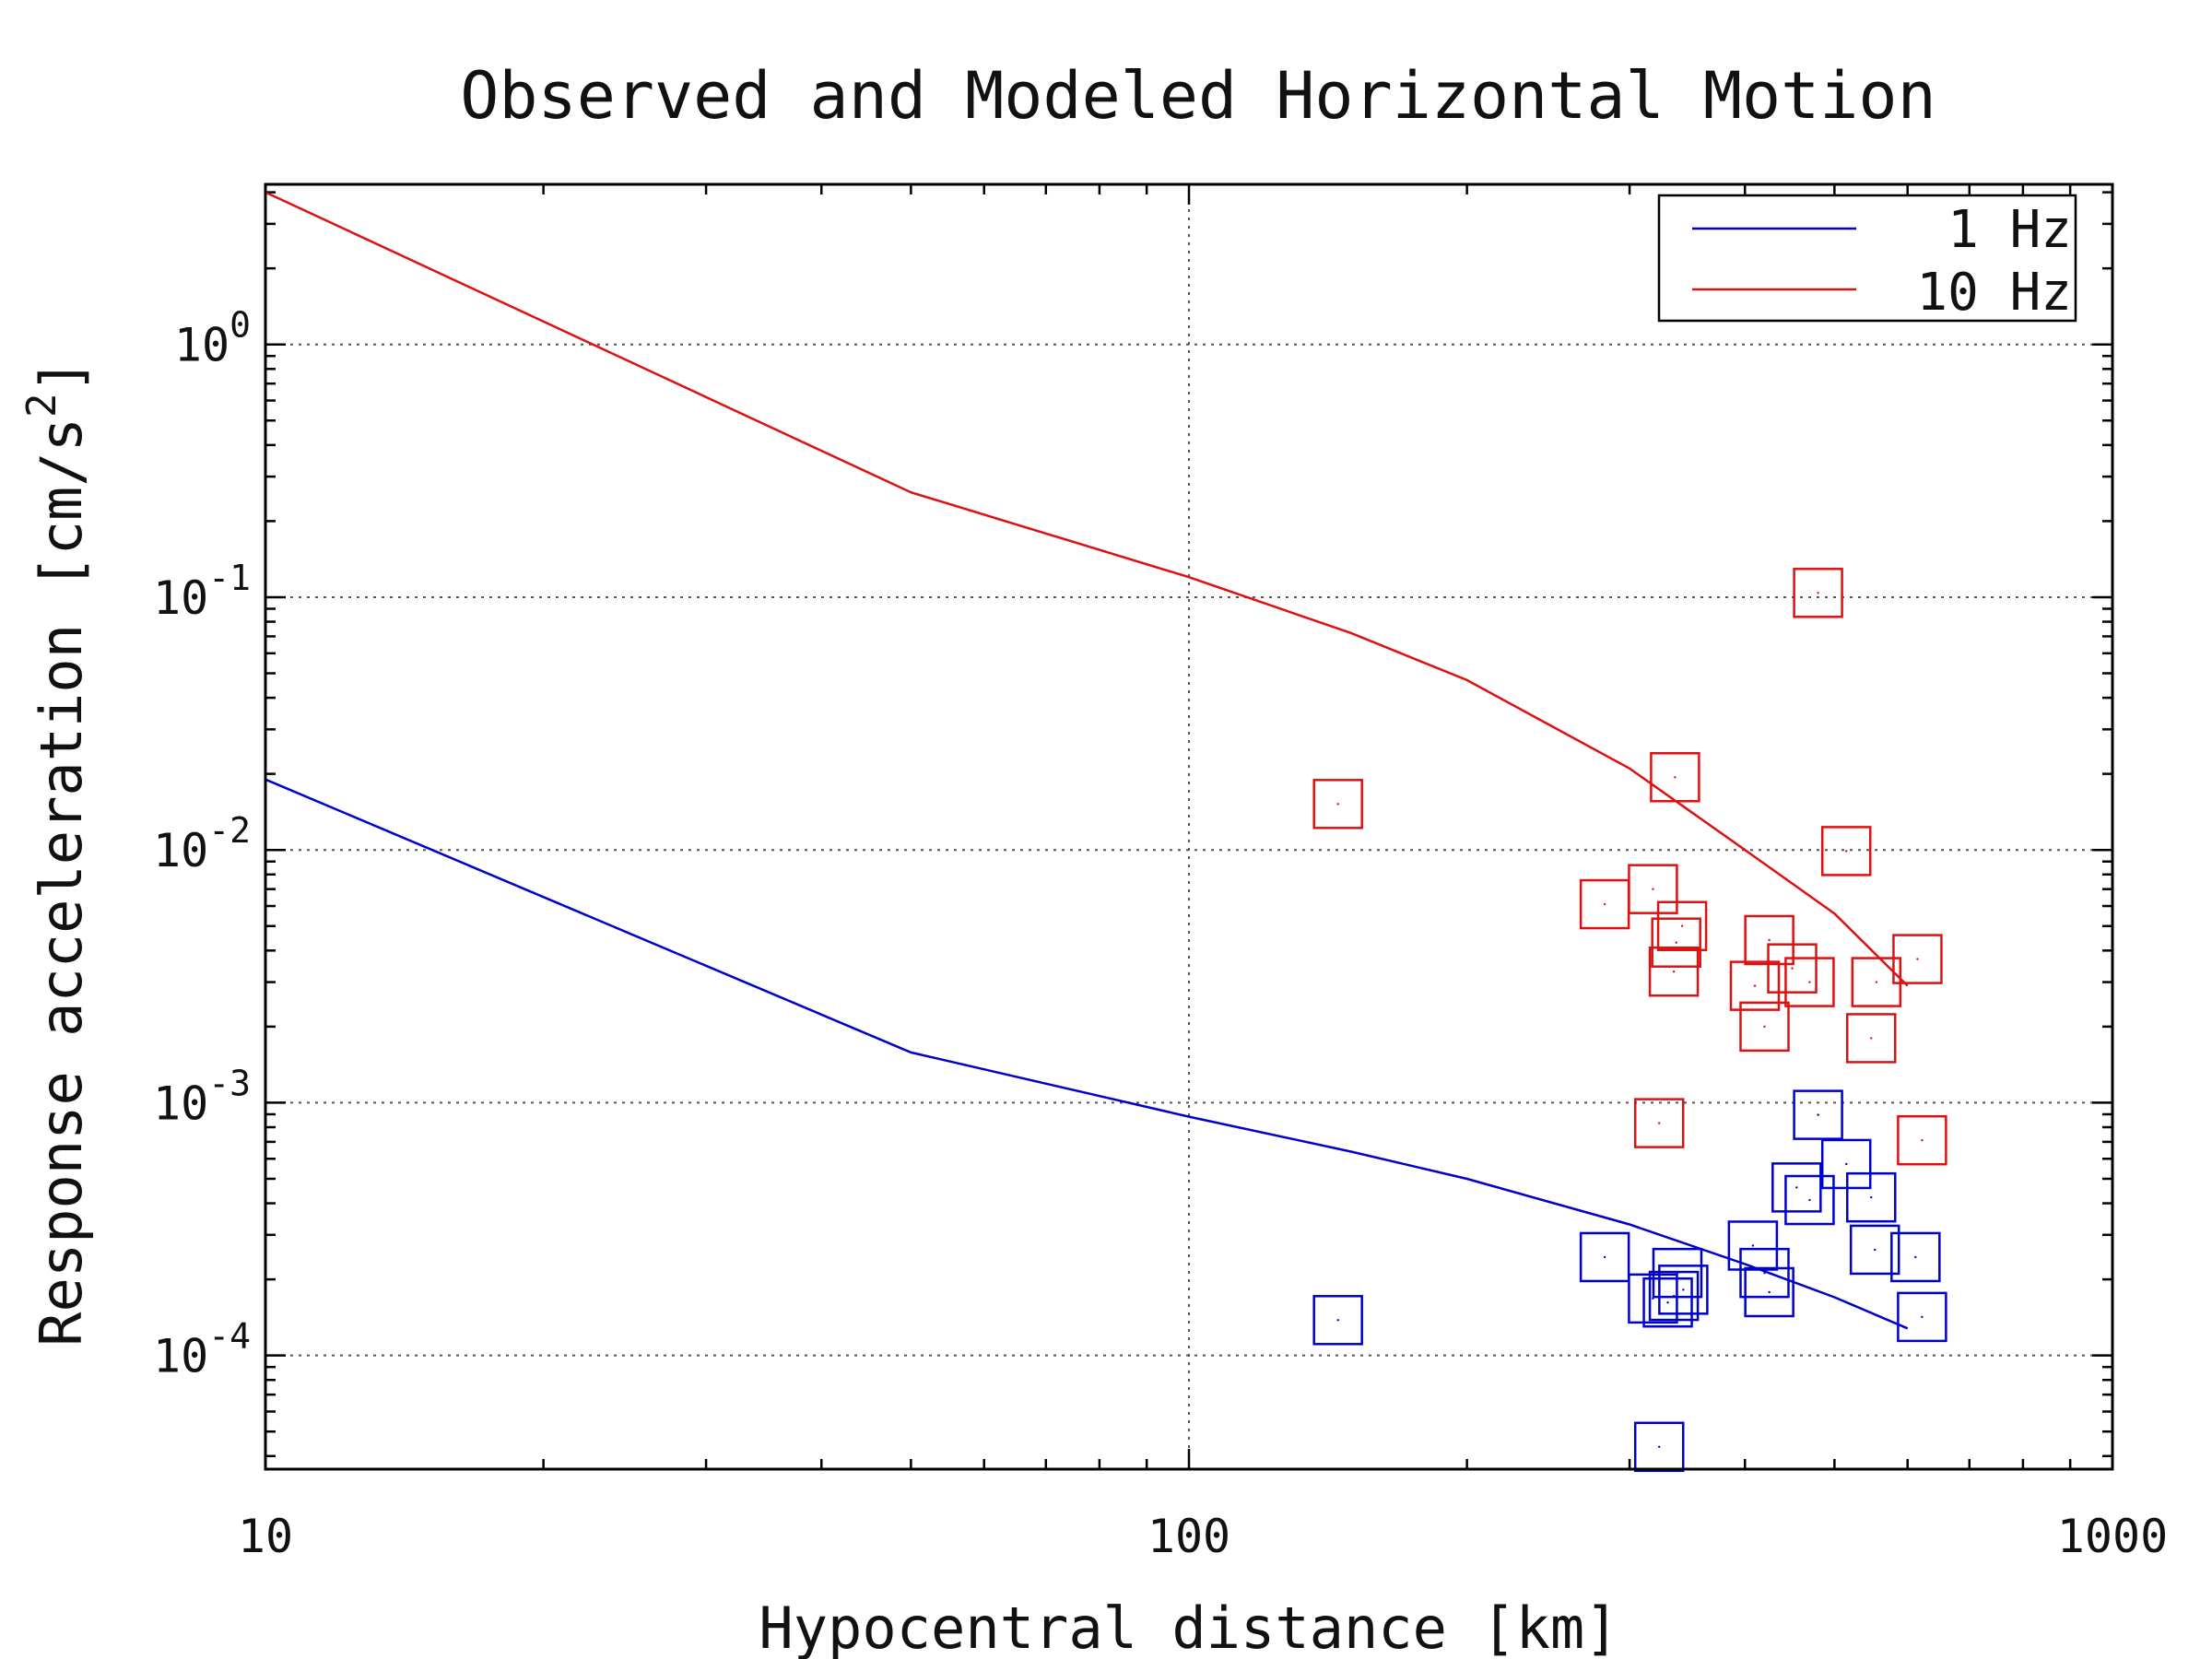 This screenshot has width=2212, height=1659. What do you see at coordinates (2009, 230) in the screenshot?
I see `legend-label-1hz: 1 Hz` at bounding box center [2009, 230].